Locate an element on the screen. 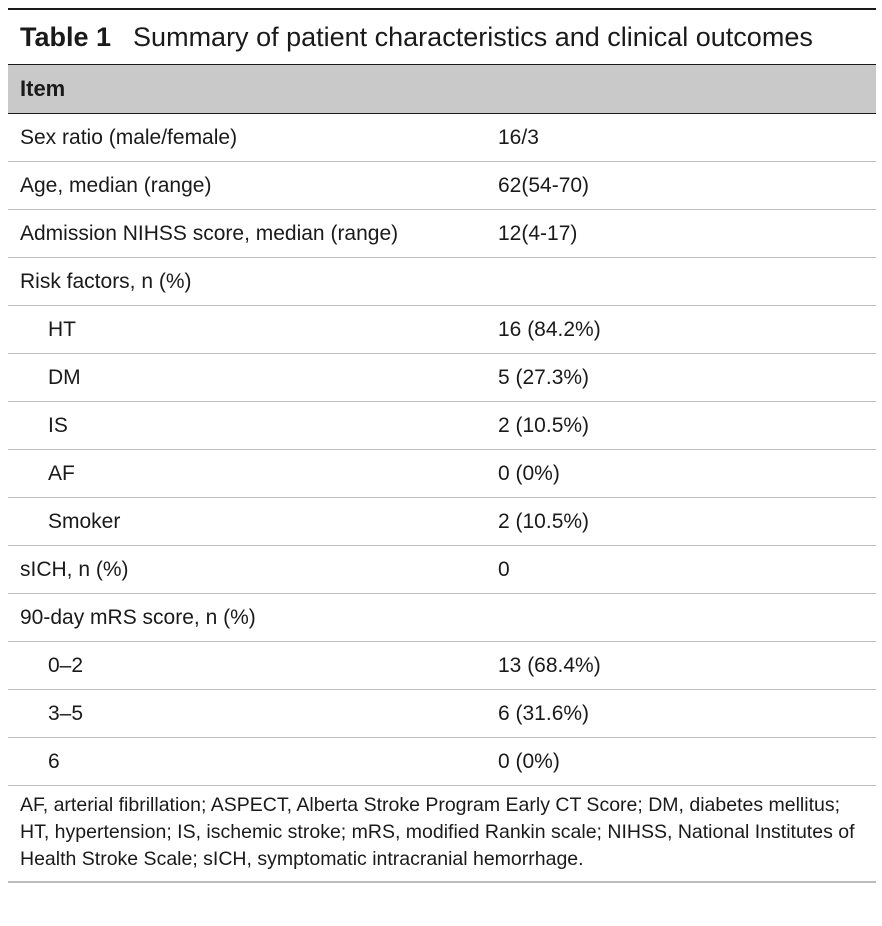  table-row: DM 5 (27.3%) is located at coordinates (442, 378).